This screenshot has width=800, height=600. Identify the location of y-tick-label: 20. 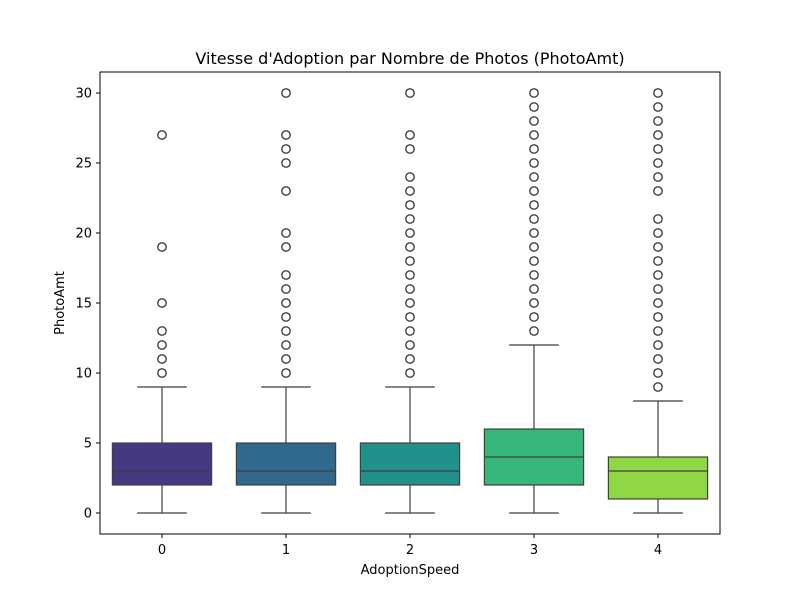
(83, 234).